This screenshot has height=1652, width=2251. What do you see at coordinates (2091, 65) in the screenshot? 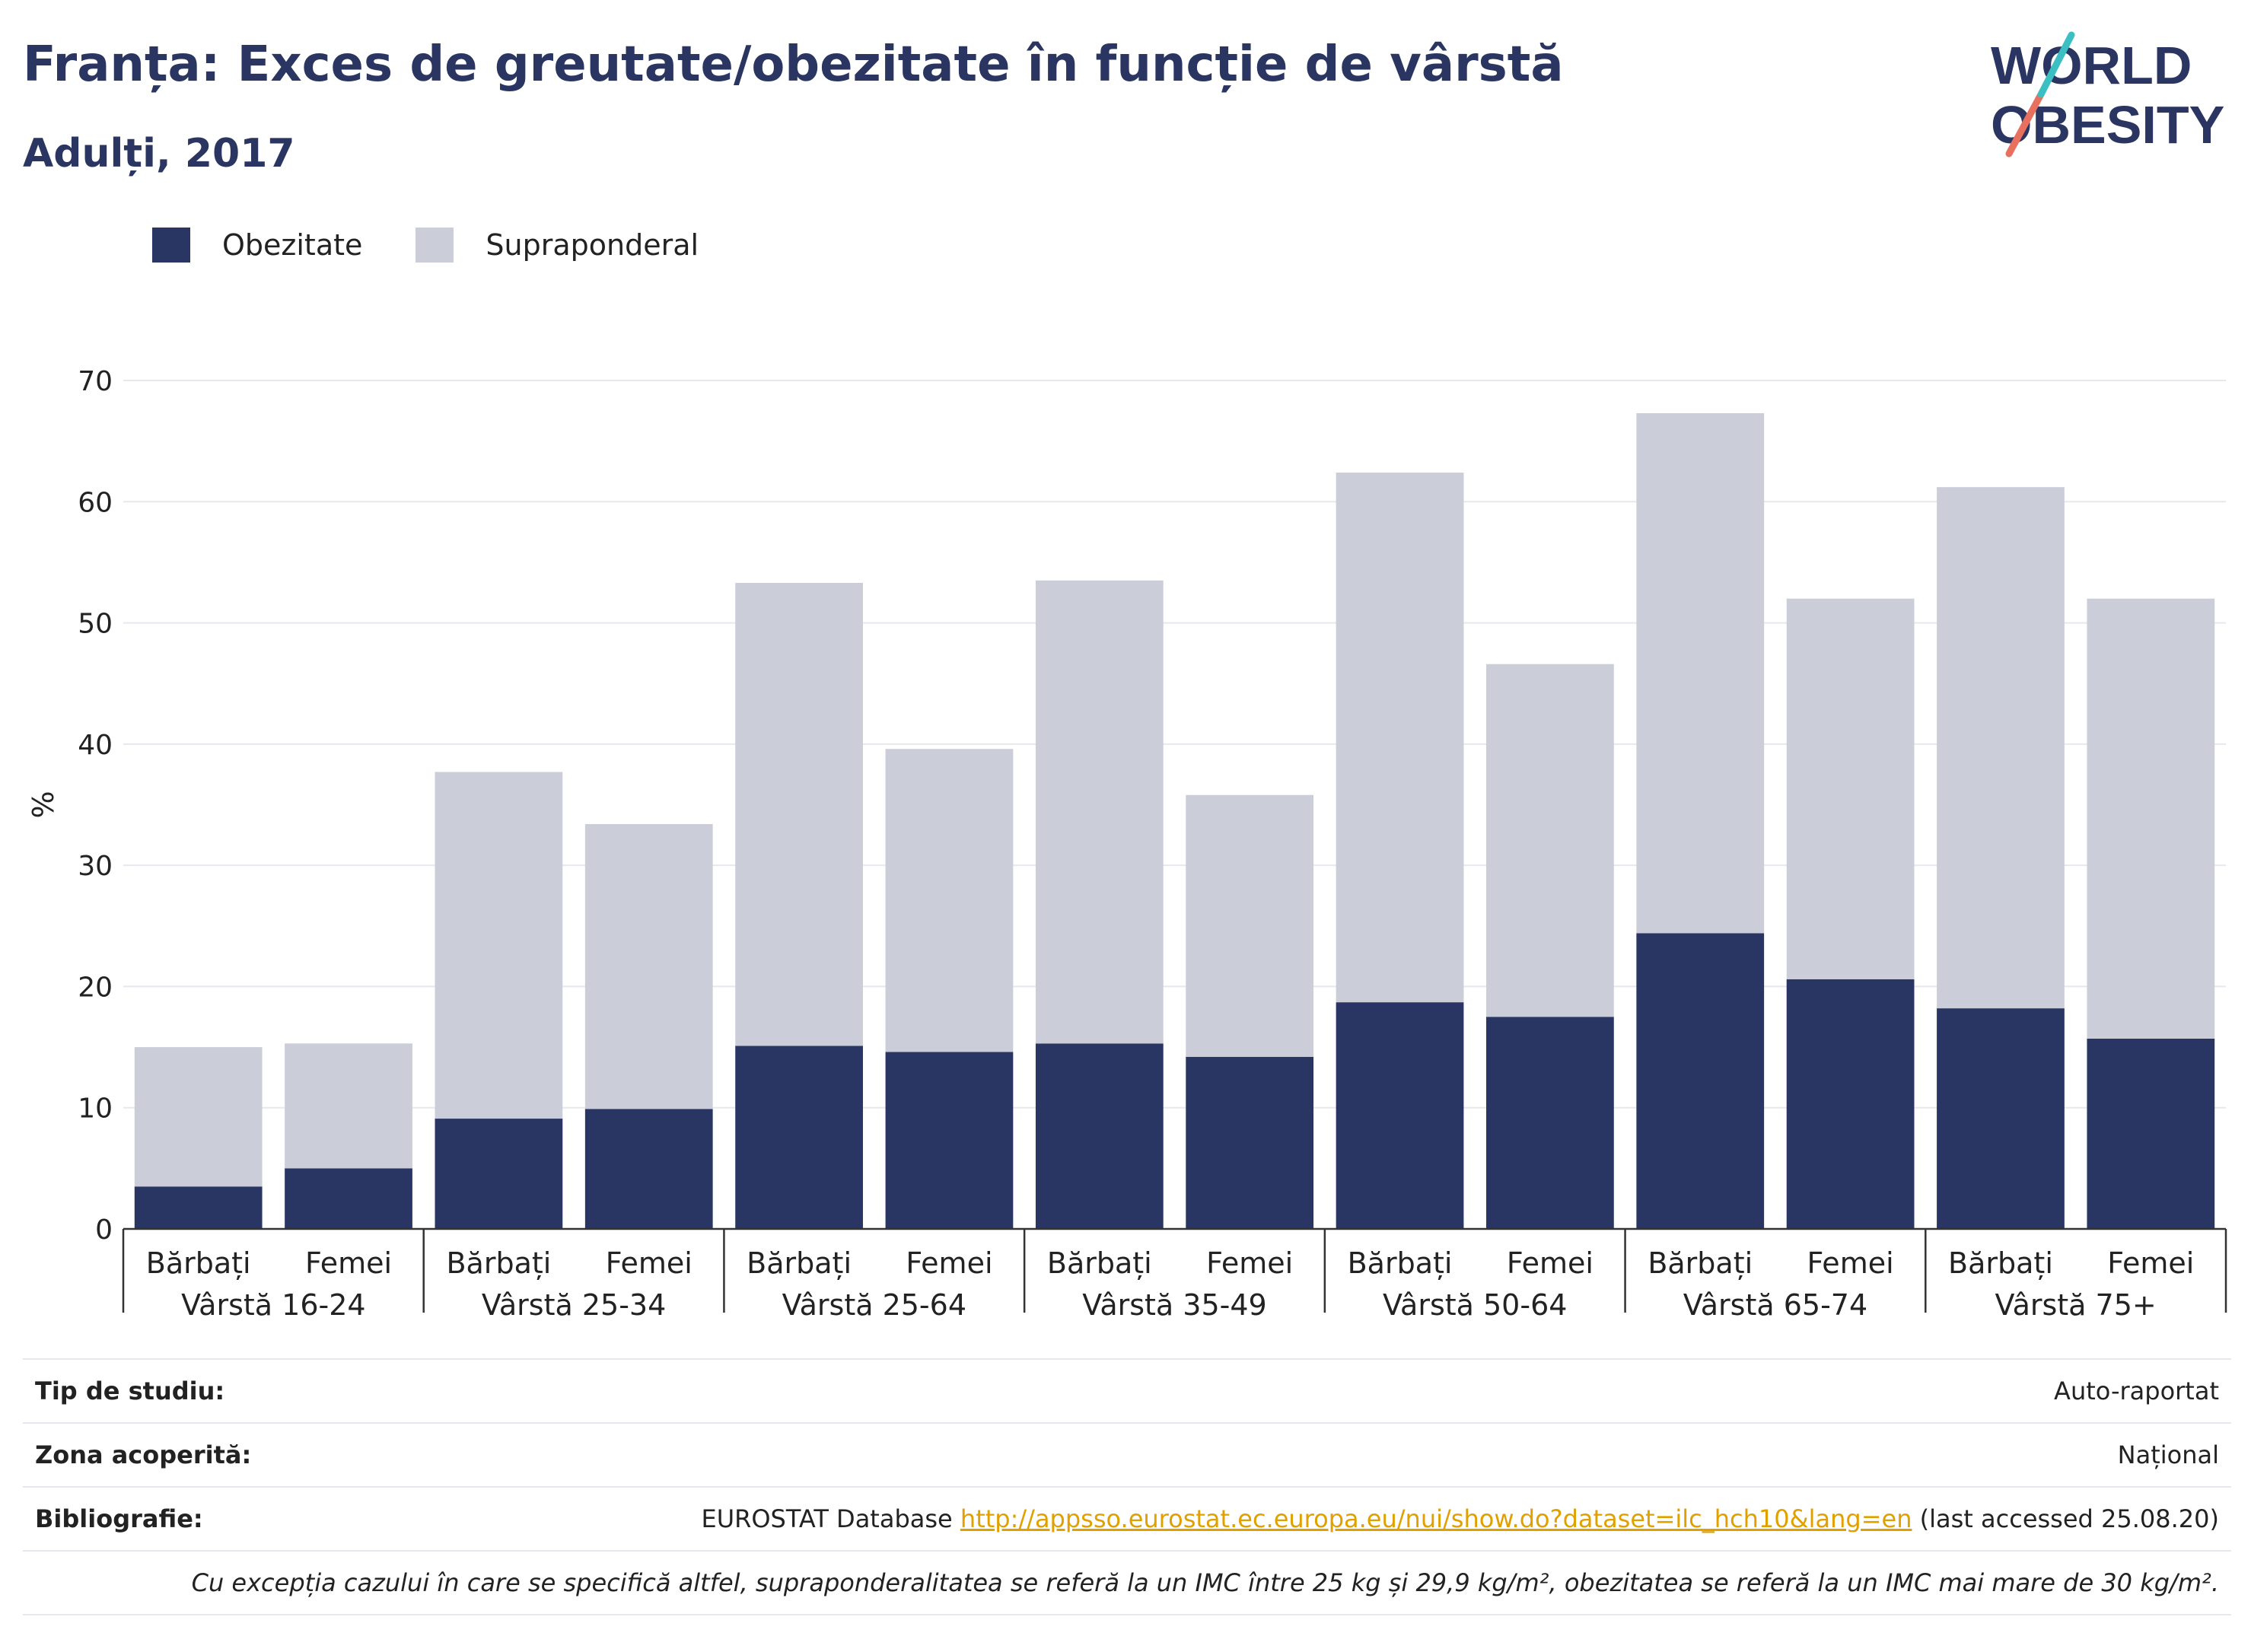
I see `logo-line1: WORLD` at bounding box center [2091, 65].